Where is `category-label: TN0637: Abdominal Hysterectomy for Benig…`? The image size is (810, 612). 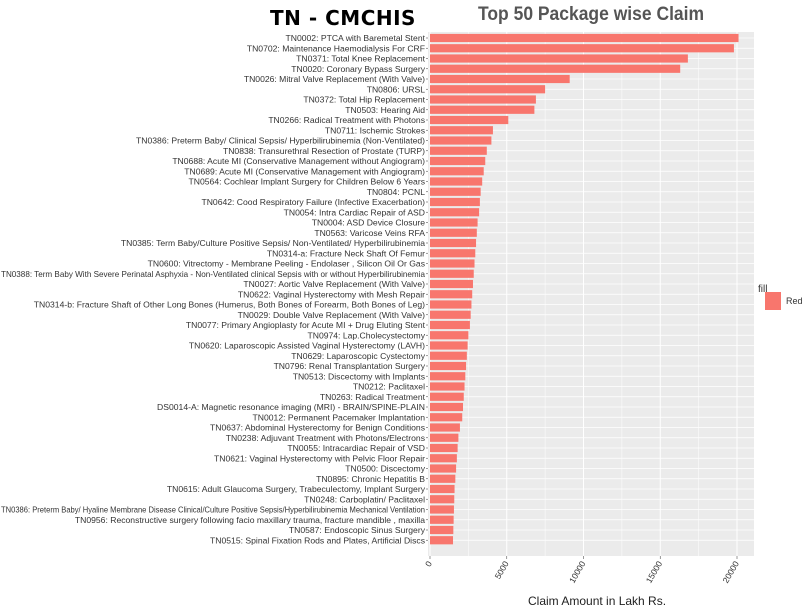
category-label: TN0637: Abdominal Hysterectomy for Benig… is located at coordinates (317, 428).